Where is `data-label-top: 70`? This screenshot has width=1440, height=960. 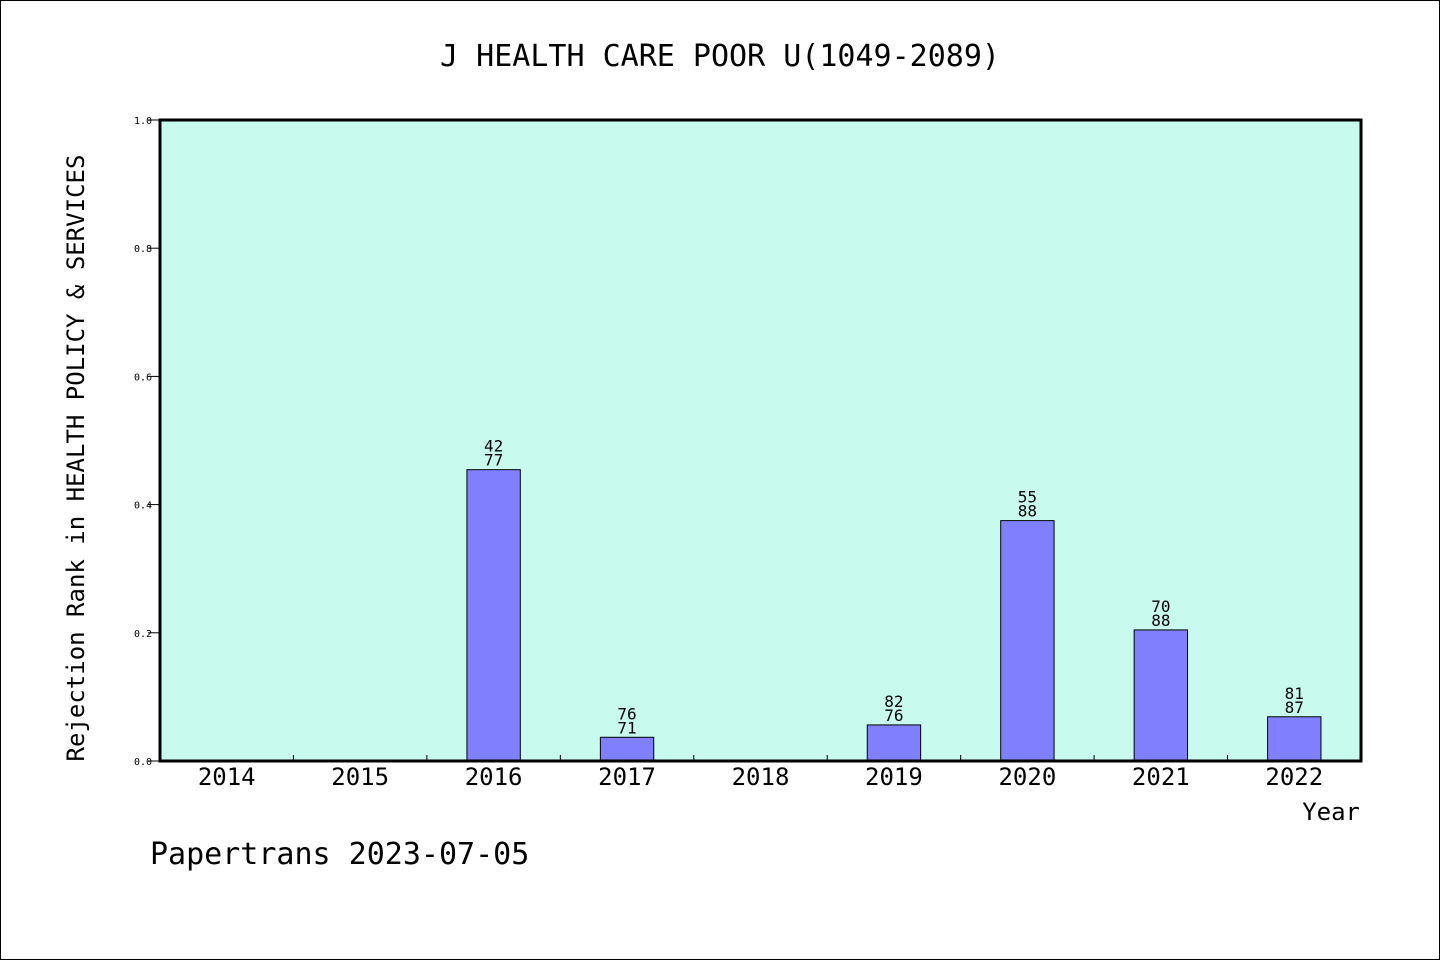
data-label-top: 70 is located at coordinates (1160, 606).